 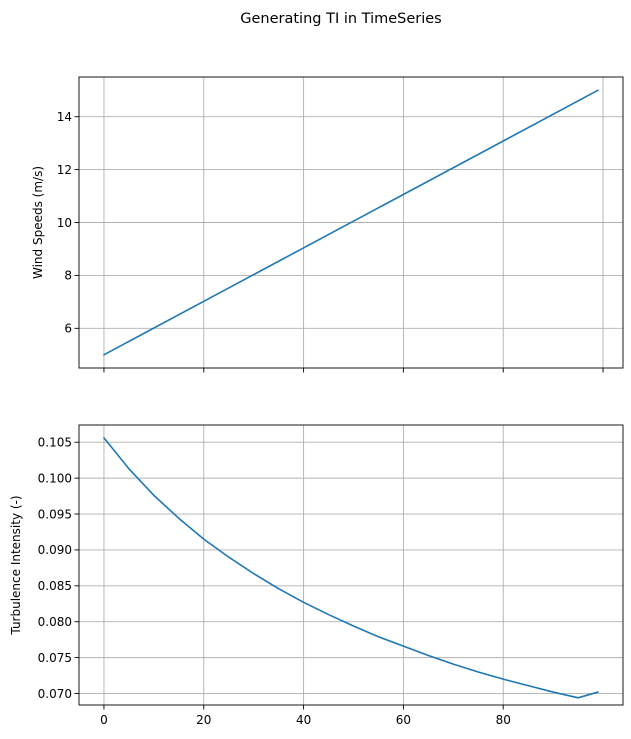 What do you see at coordinates (64, 117) in the screenshot?
I see `wind-speed-ytick-label: 14` at bounding box center [64, 117].